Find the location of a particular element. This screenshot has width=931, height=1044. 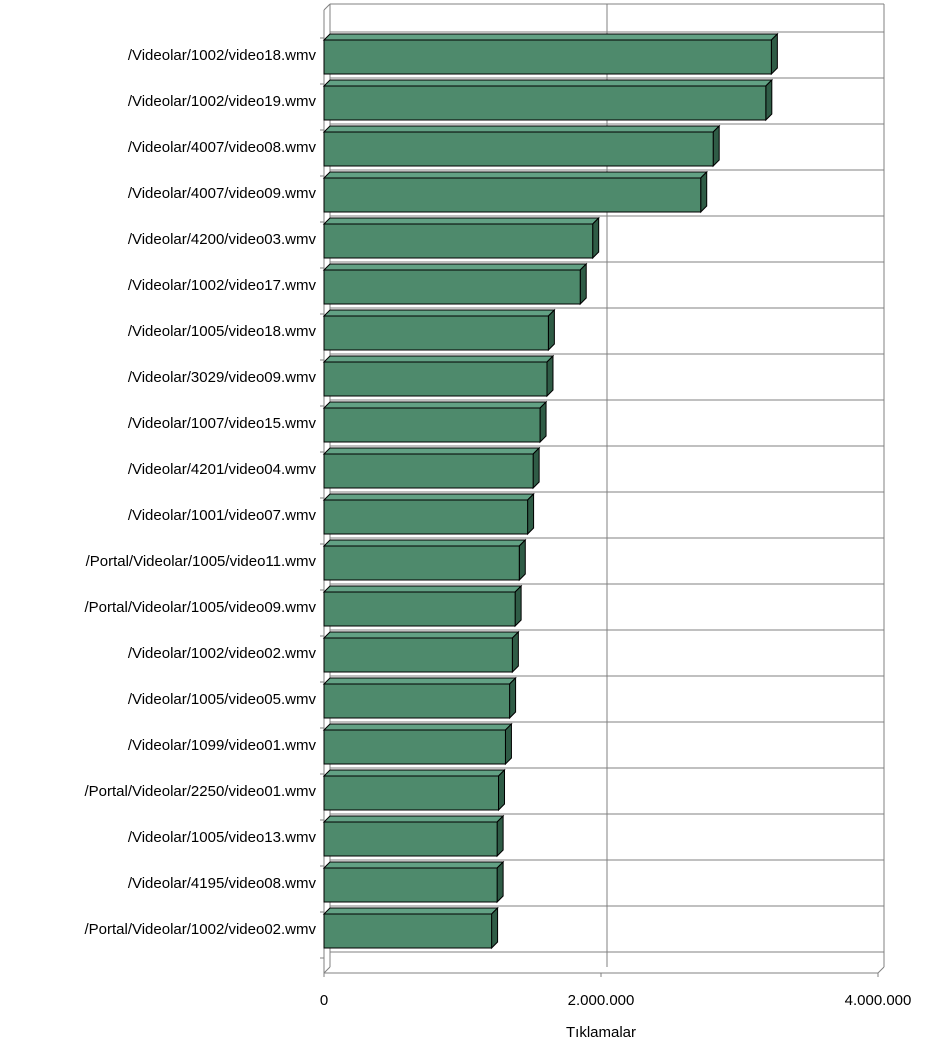

floor-right-join is located at coordinates (881, 970).